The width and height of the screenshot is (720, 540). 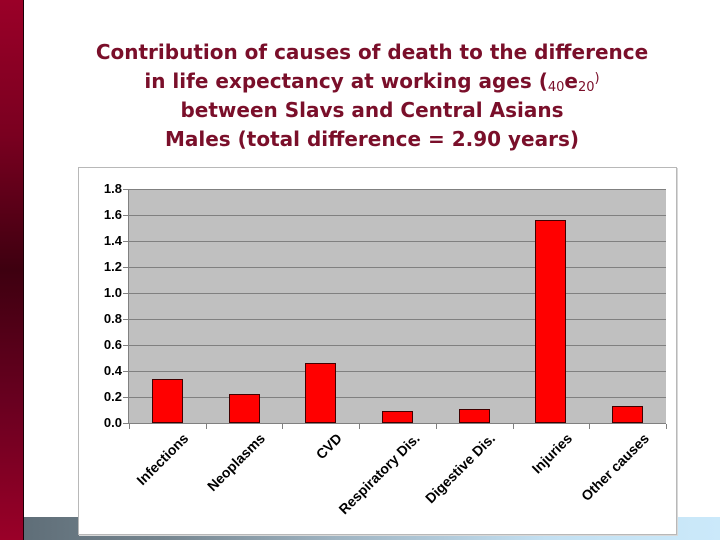 What do you see at coordinates (112, 266) in the screenshot?
I see `y-tick-label: 1.2` at bounding box center [112, 266].